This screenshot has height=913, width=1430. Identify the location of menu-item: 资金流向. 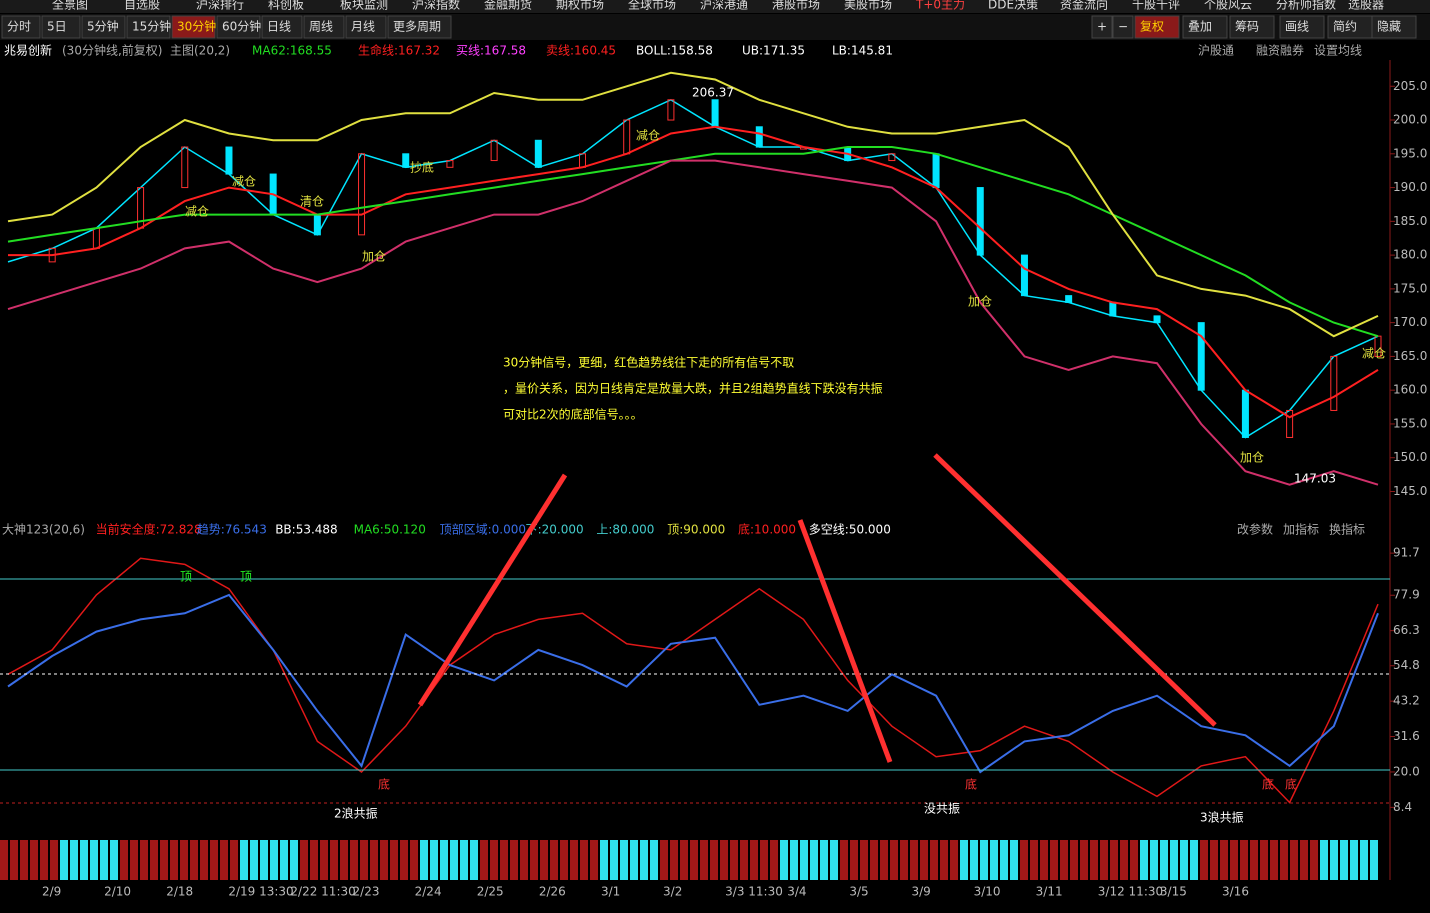
(1084, 6).